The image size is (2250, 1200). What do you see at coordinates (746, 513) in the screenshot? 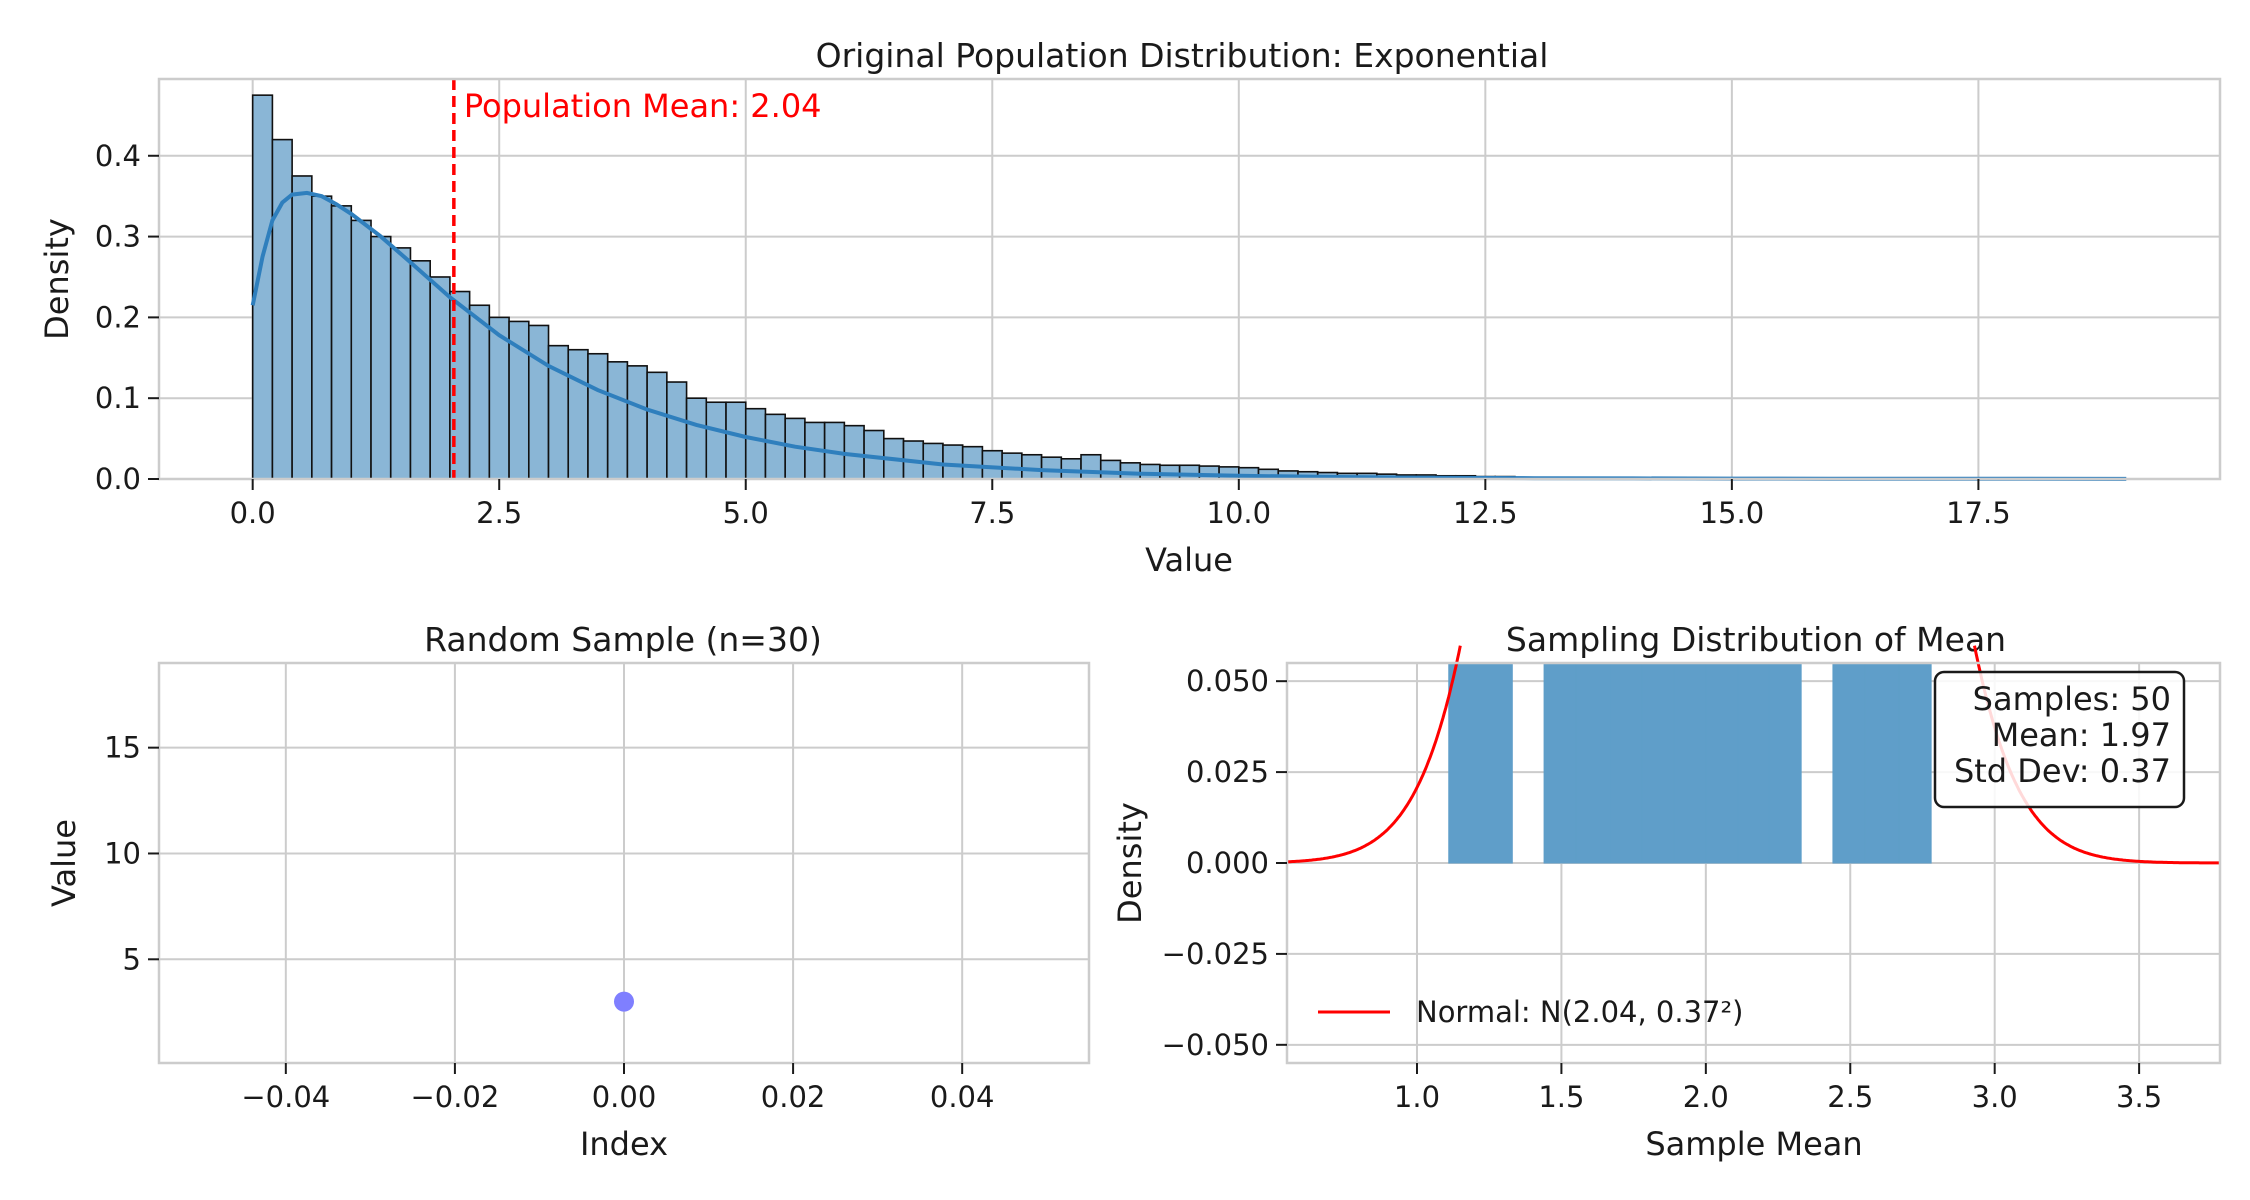
I see `population-x-tick-label: 5.0` at bounding box center [746, 513].